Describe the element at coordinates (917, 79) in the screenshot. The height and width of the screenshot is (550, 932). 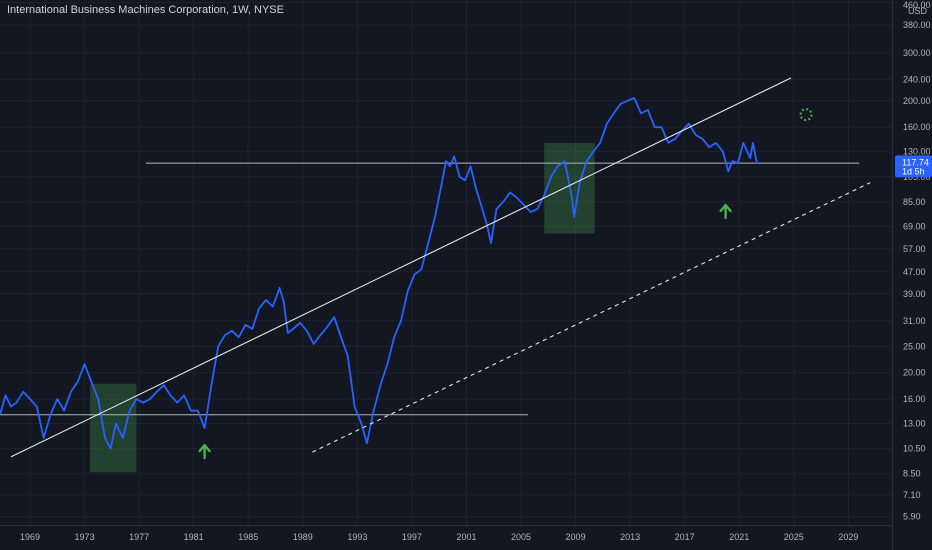
I see `y-tick-label: 240.00` at that location.